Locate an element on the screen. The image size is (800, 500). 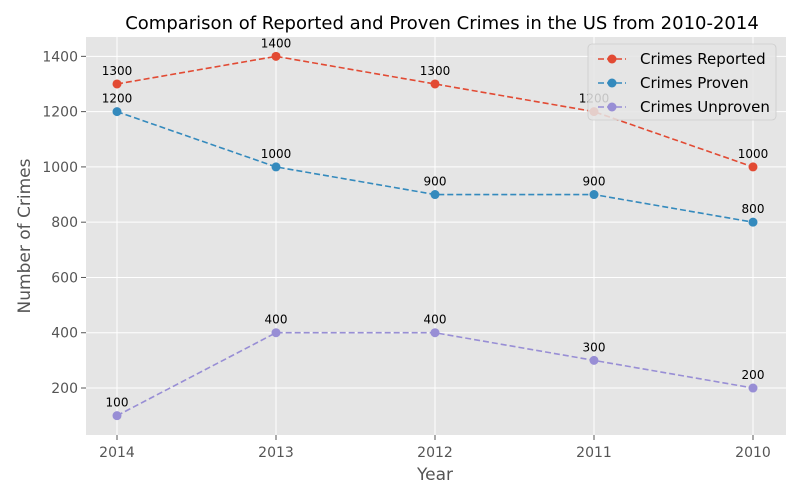
x-tick-label: 2012 is located at coordinates (435, 453).